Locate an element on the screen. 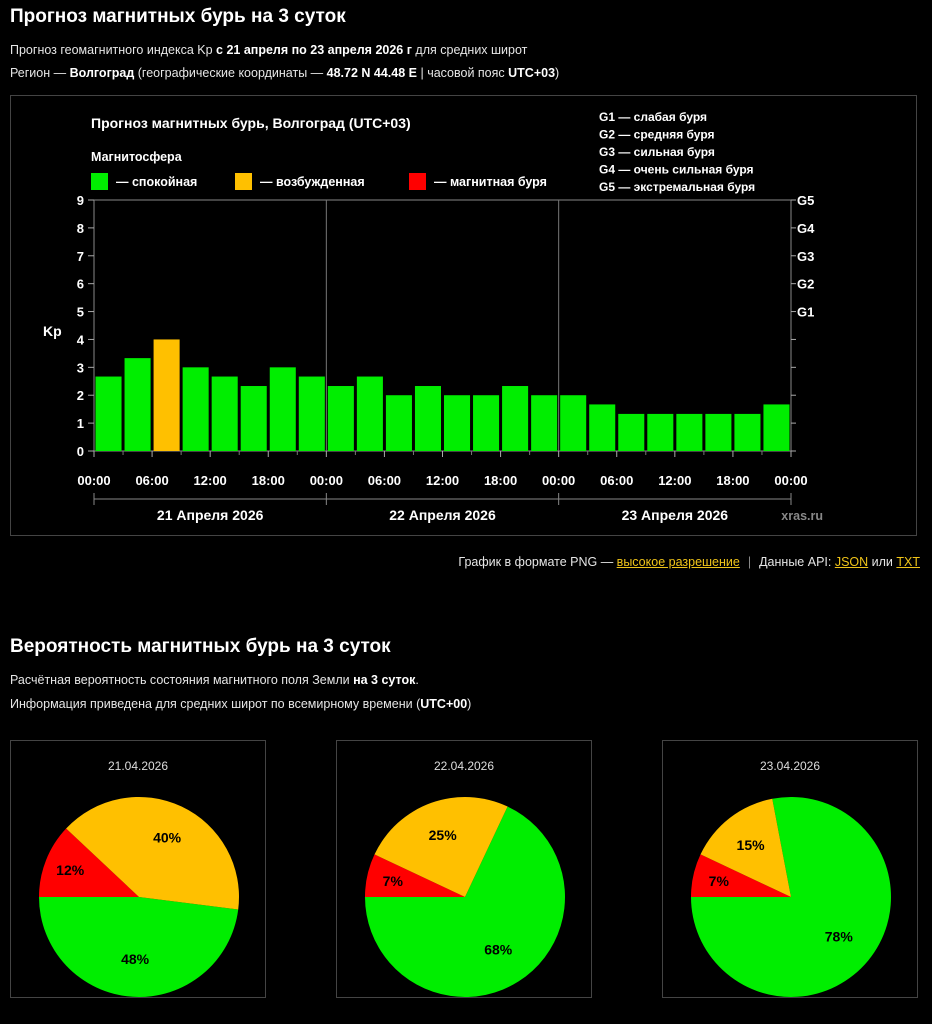  y-tick-label: 9 is located at coordinates (80, 200).